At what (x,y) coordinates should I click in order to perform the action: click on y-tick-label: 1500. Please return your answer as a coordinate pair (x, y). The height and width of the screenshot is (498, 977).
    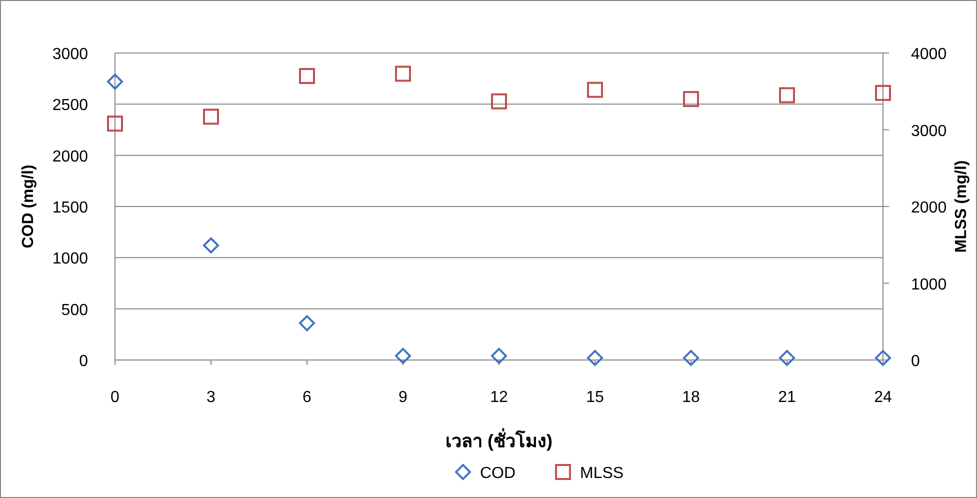
    Looking at the image, I should click on (70, 208).